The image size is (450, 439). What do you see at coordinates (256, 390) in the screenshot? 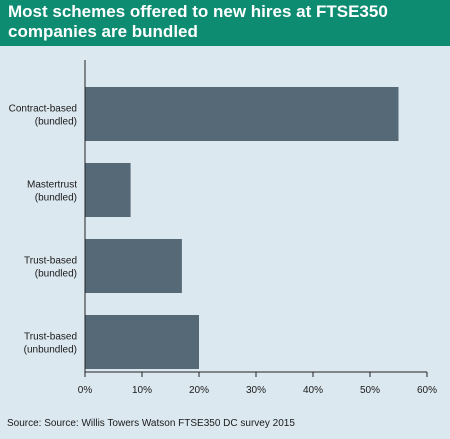
I see `x-tick-label-3: 30%` at bounding box center [256, 390].